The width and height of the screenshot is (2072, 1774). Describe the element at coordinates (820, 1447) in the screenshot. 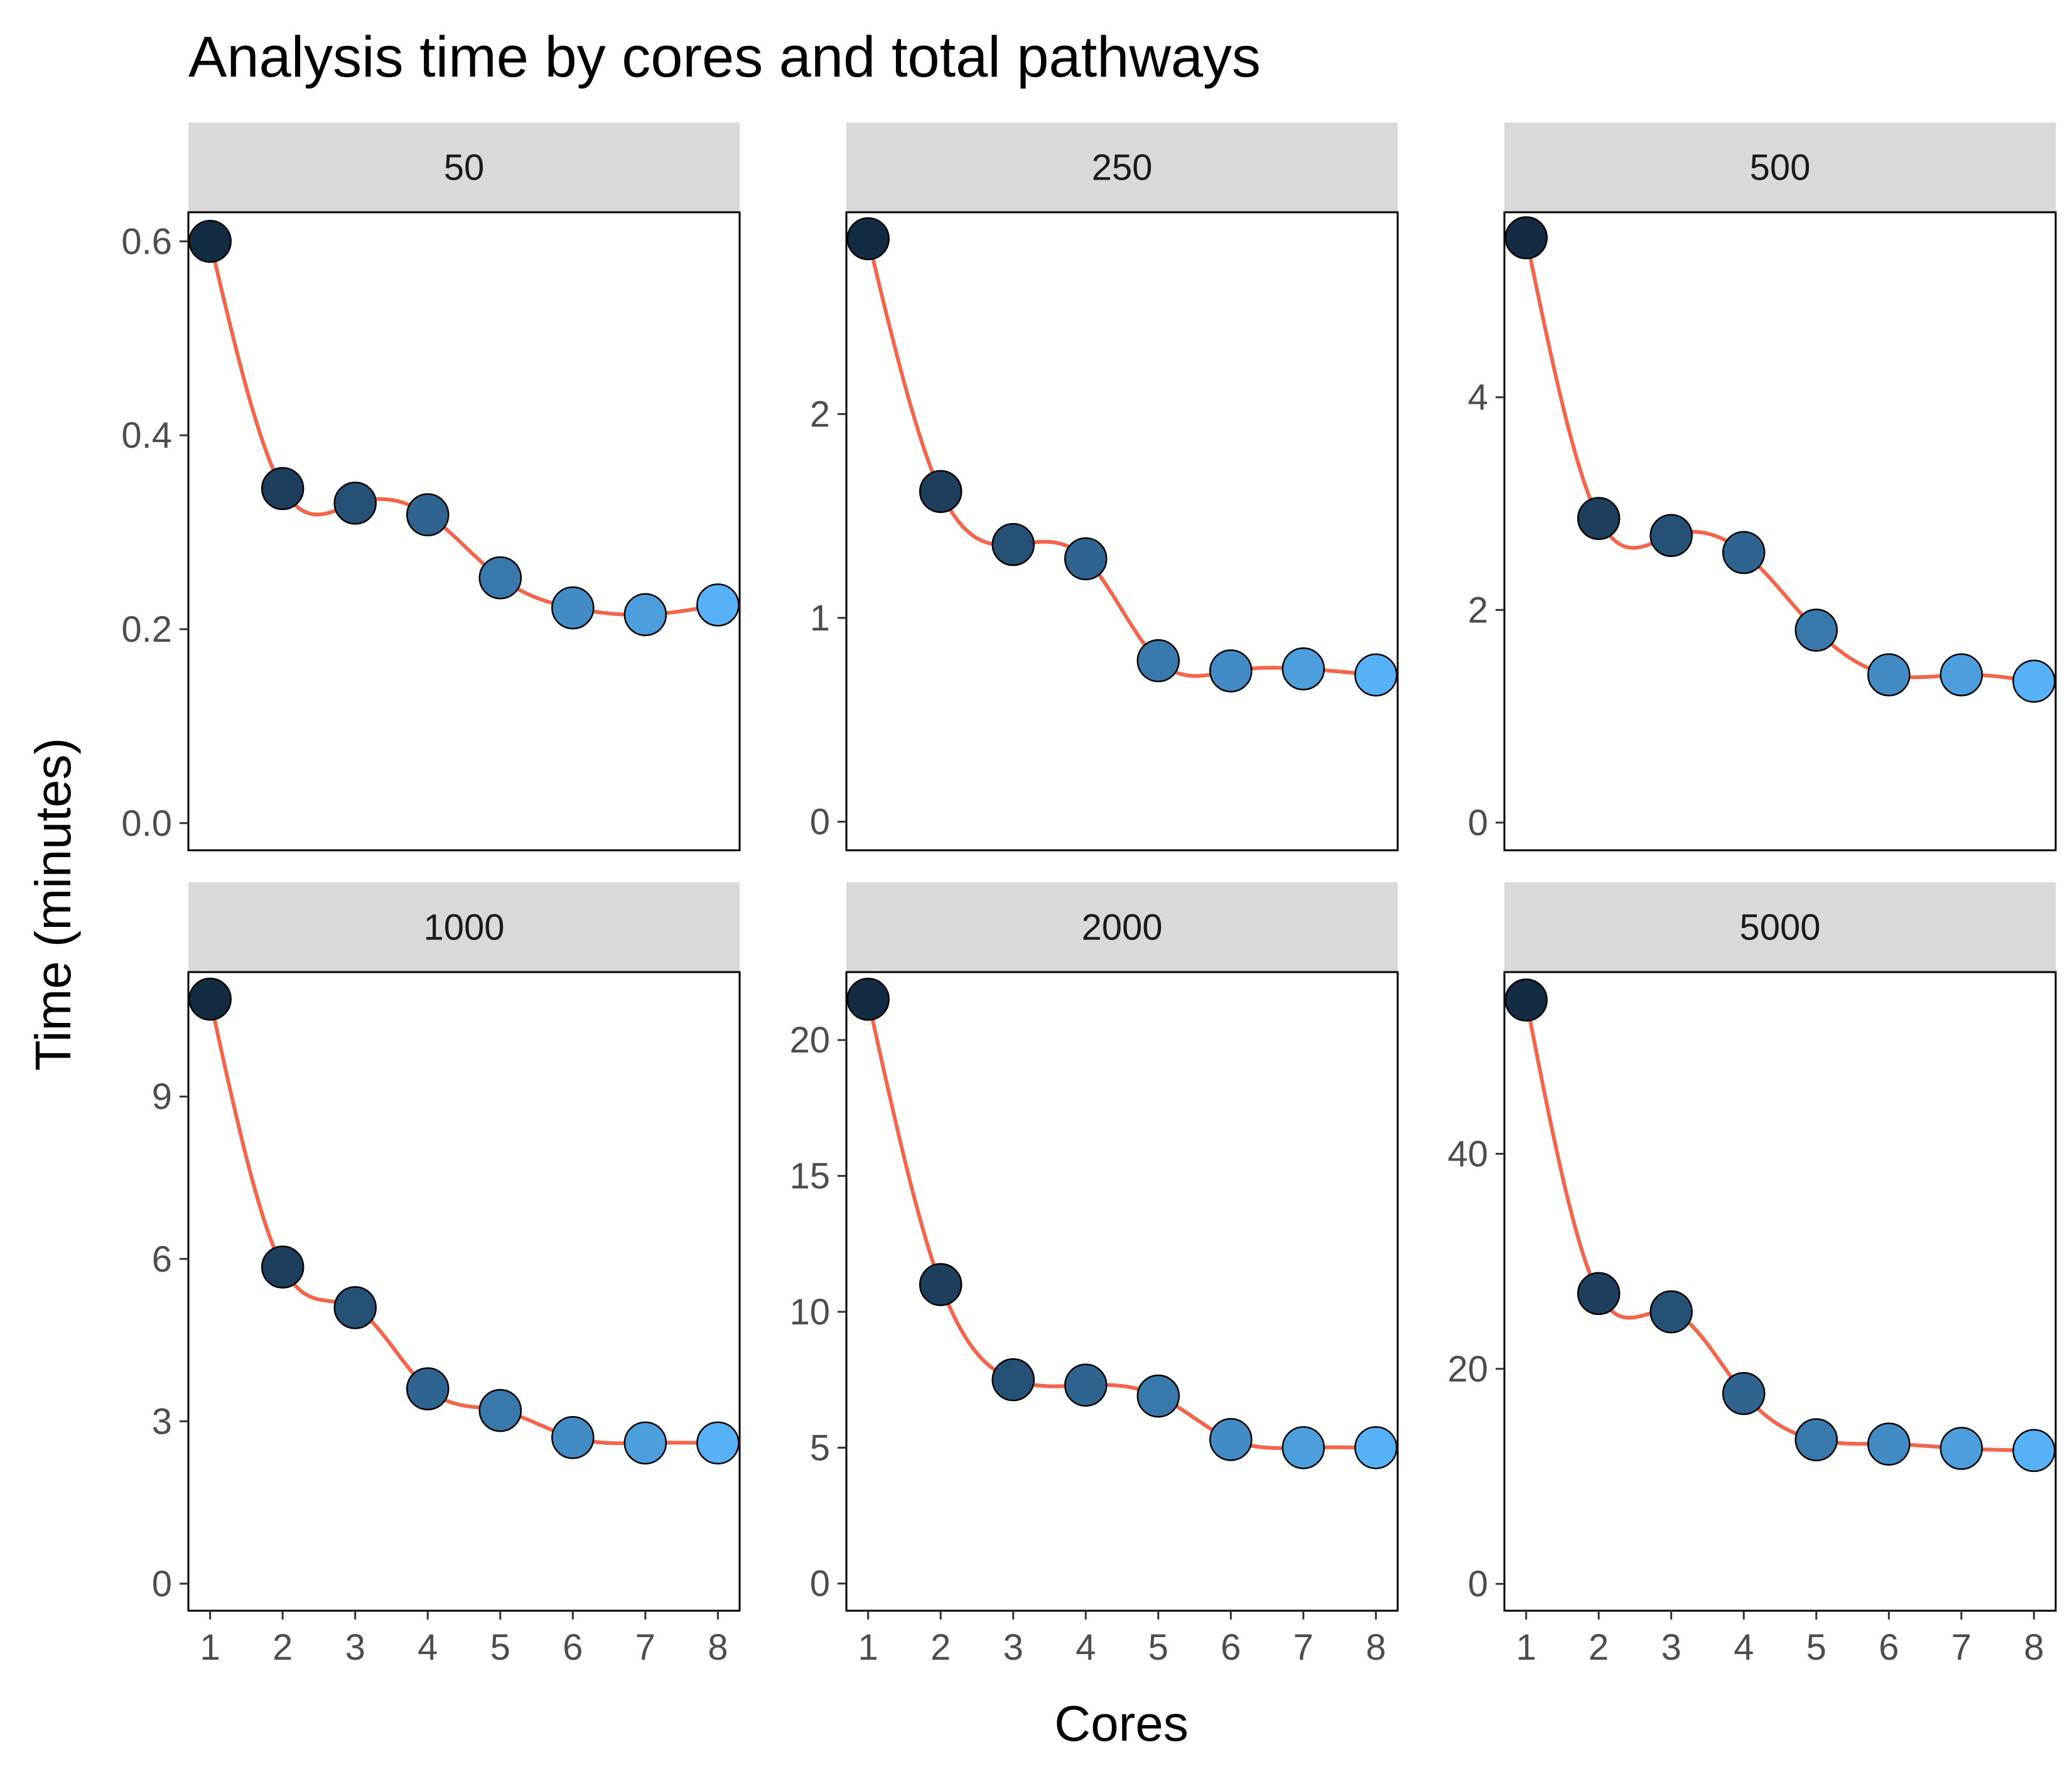

I see `y-tick-label: 5` at that location.